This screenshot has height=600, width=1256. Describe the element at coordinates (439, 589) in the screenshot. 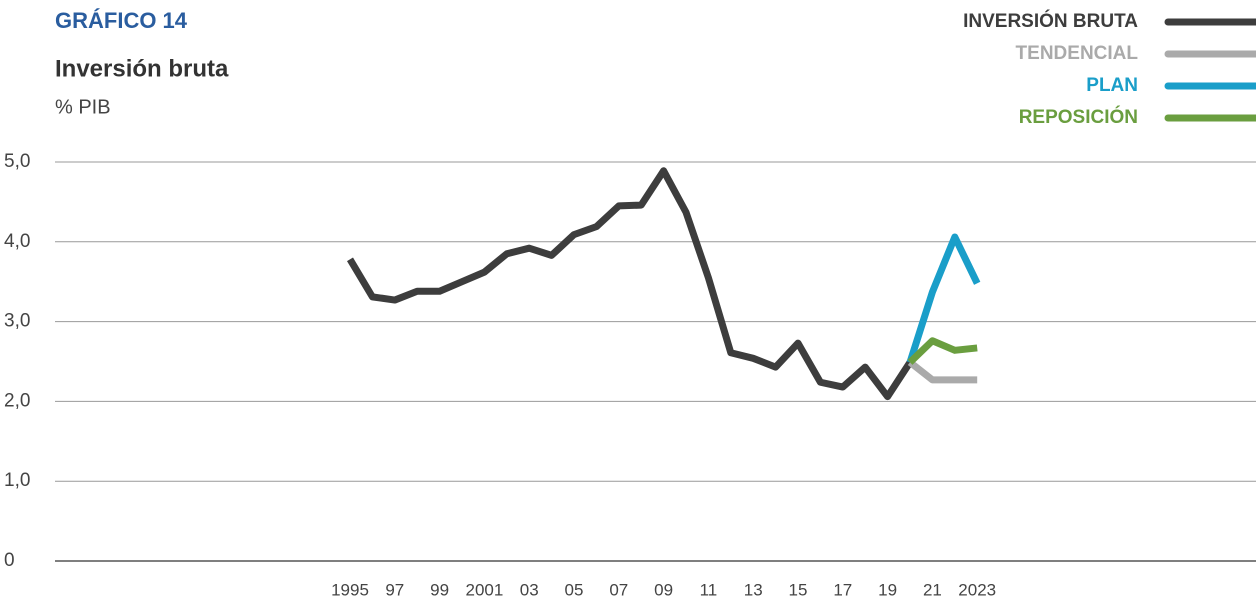

I see `x-tick-label: 99` at that location.